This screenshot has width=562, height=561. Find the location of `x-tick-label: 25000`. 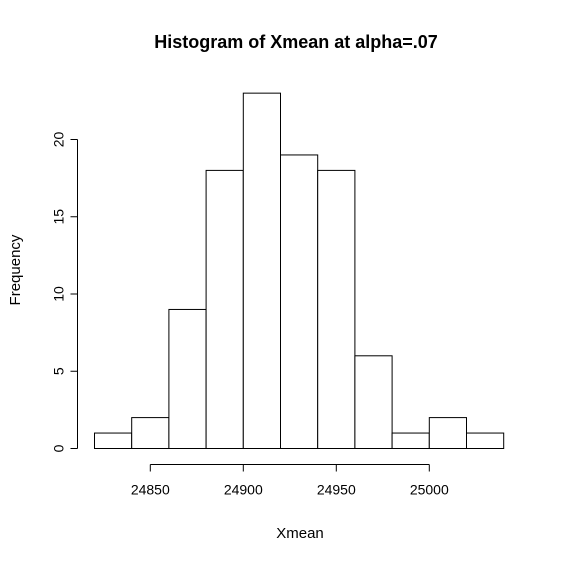

x-tick-label: 25000 is located at coordinates (429, 490).